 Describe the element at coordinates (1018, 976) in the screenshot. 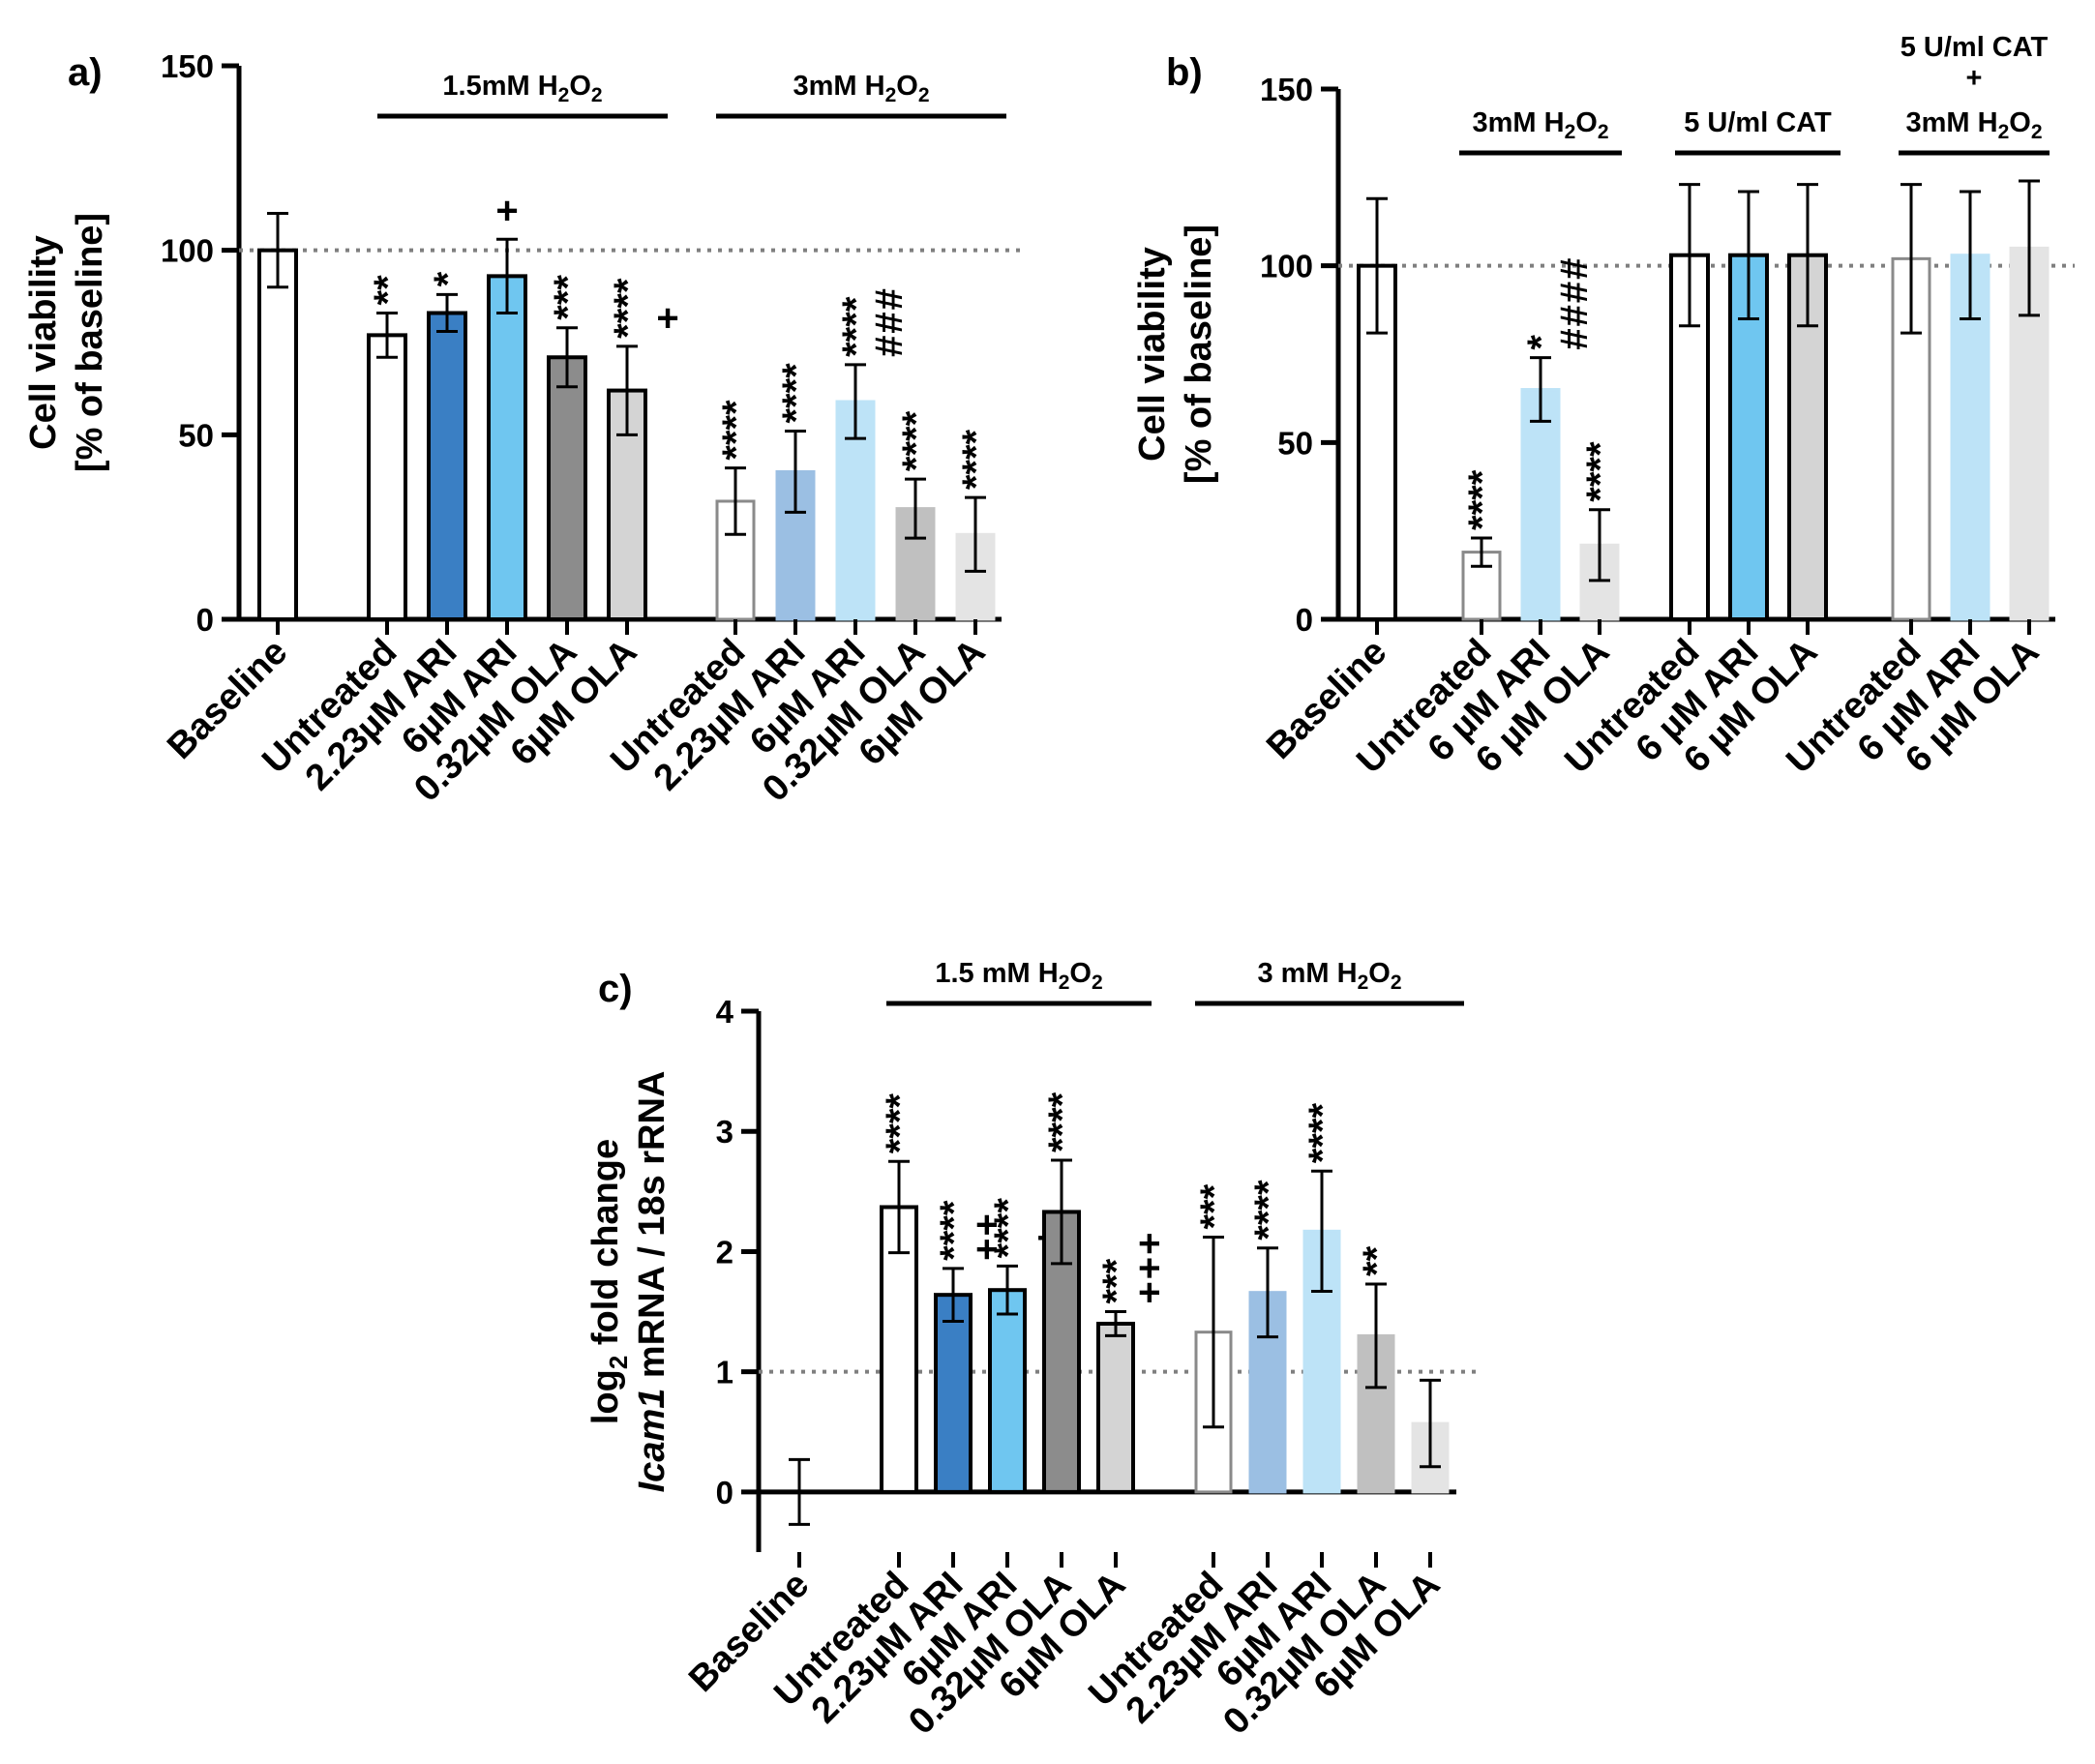

I see `group-label: 1.5 mM H2O2` at that location.